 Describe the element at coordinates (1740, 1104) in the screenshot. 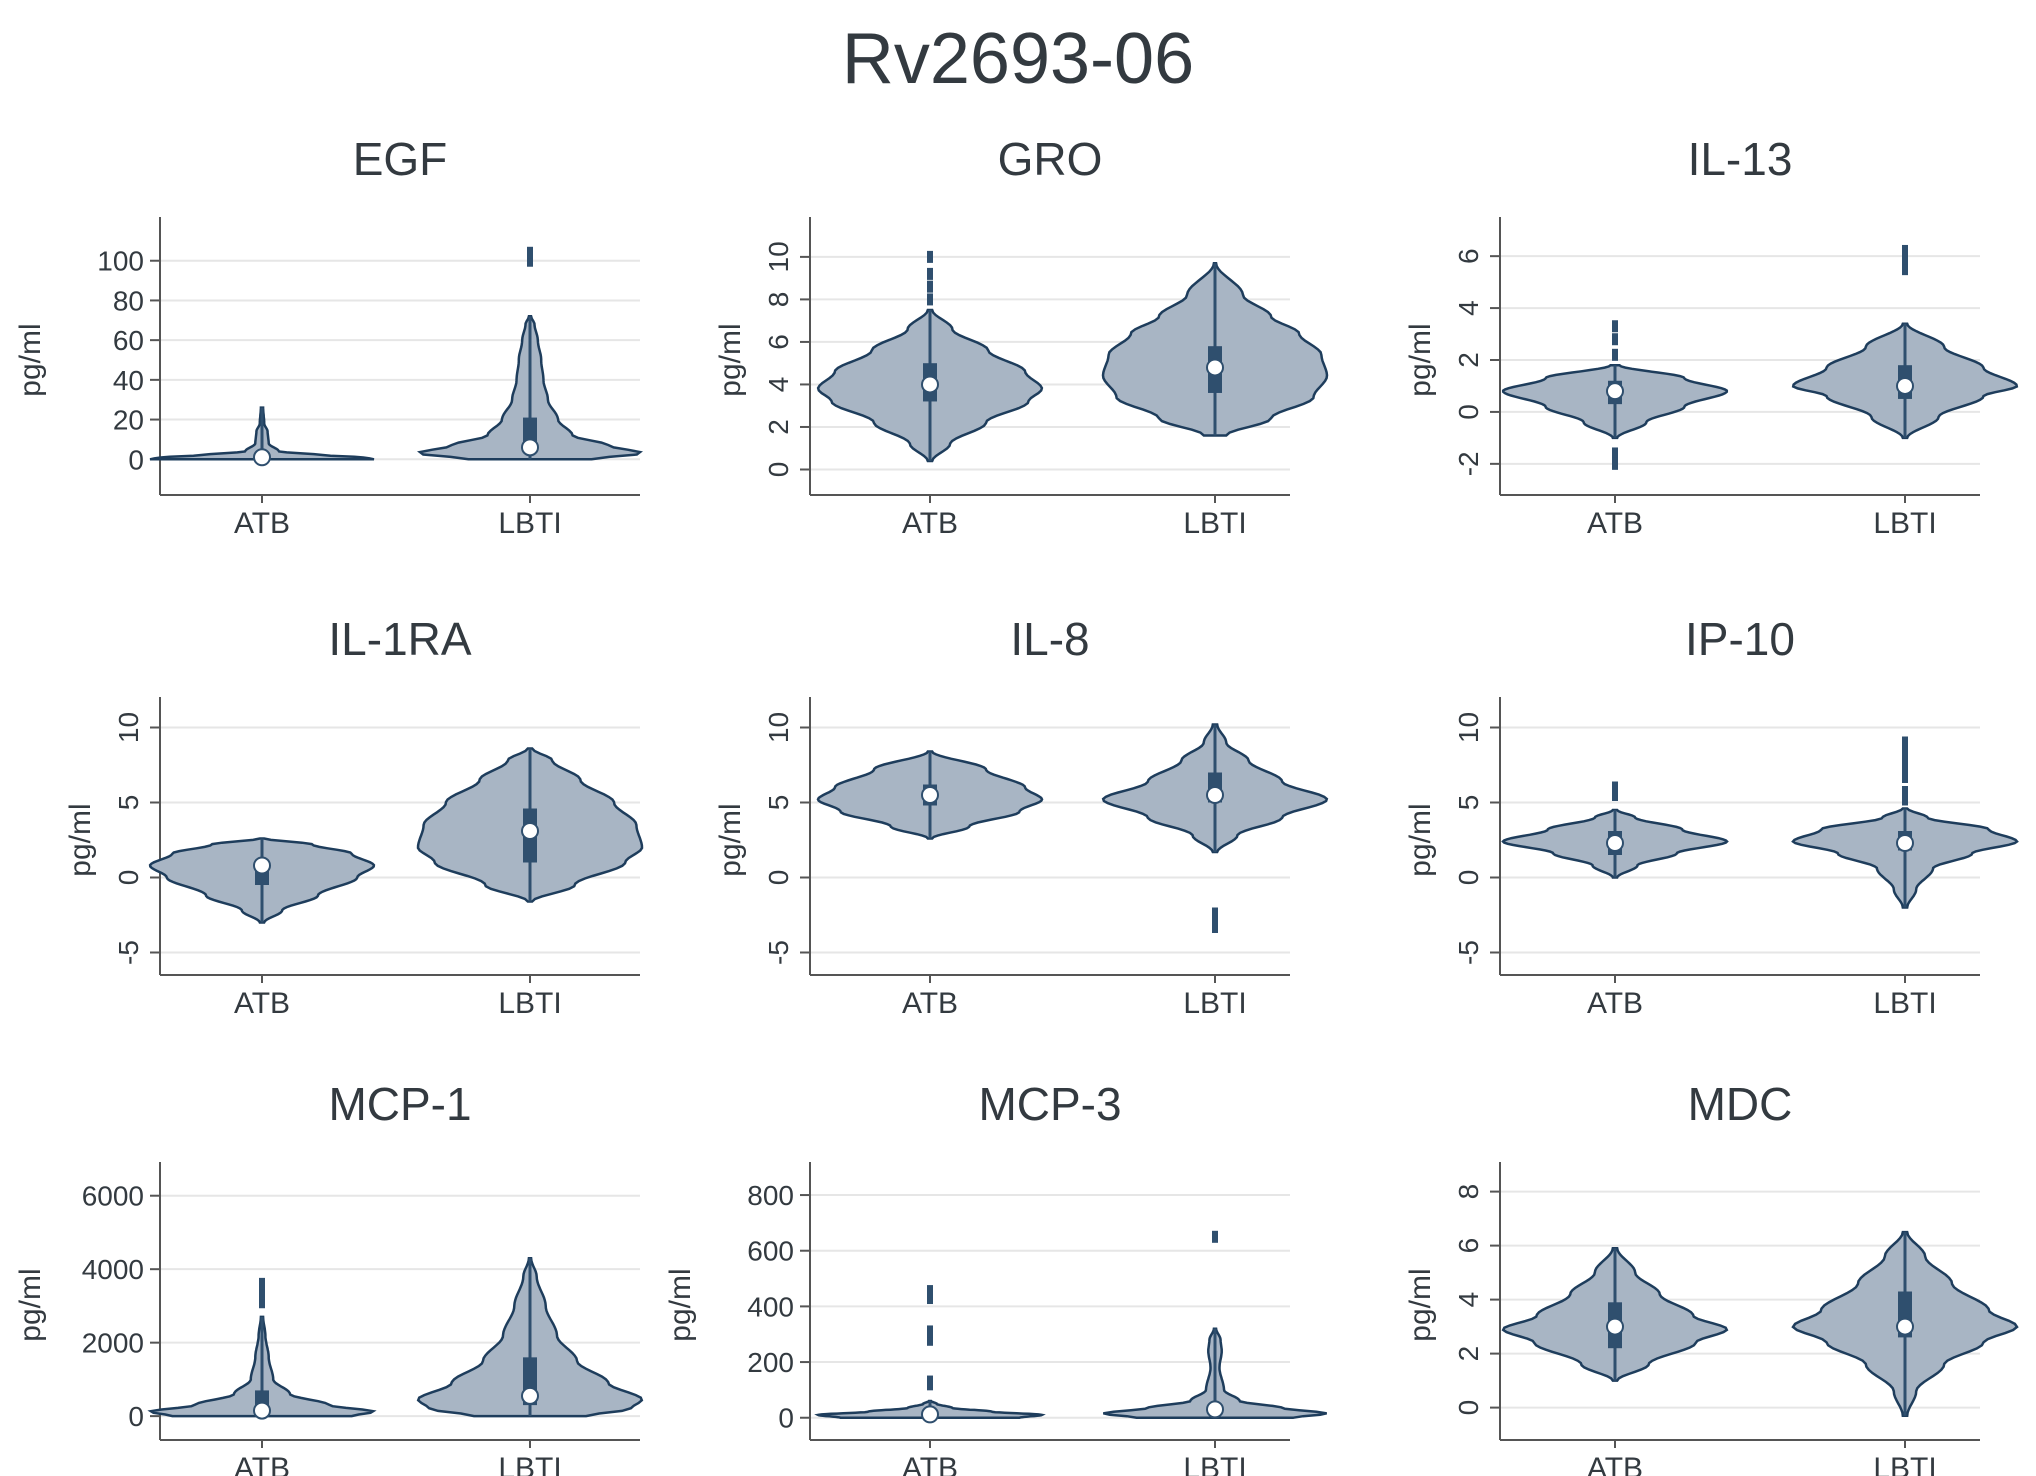

I see `panel-title-mdc: MDC` at that location.